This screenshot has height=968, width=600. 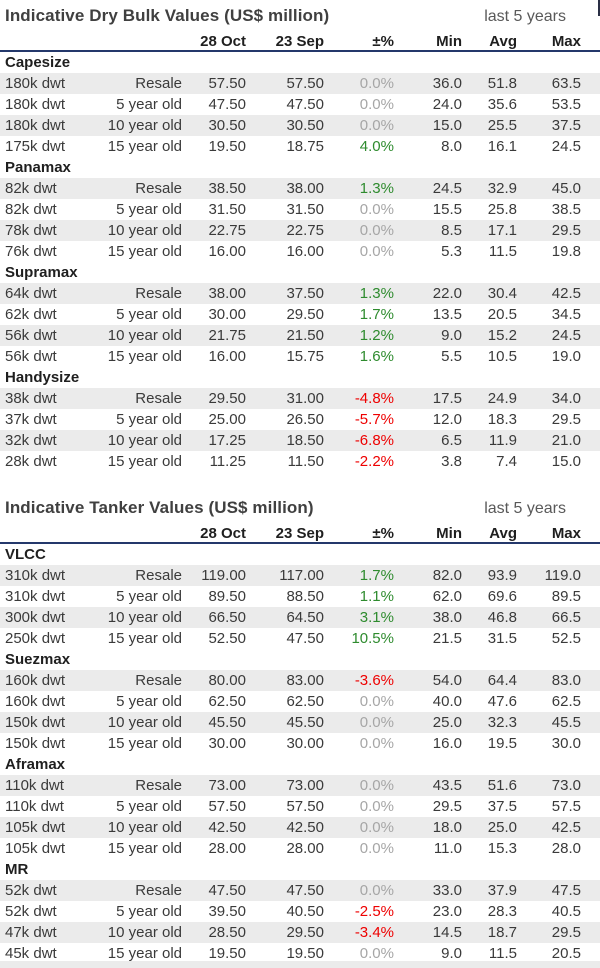 I want to click on group-label: Panamax, so click(x=300, y=167).